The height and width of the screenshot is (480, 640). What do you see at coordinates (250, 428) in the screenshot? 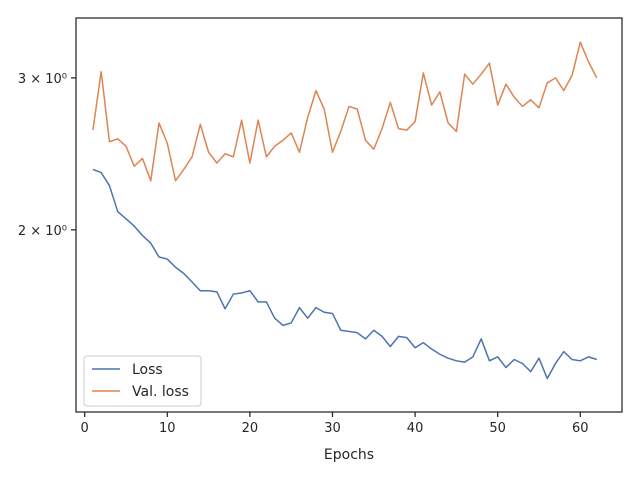
I see `x-tick-label: 20` at bounding box center [250, 428].